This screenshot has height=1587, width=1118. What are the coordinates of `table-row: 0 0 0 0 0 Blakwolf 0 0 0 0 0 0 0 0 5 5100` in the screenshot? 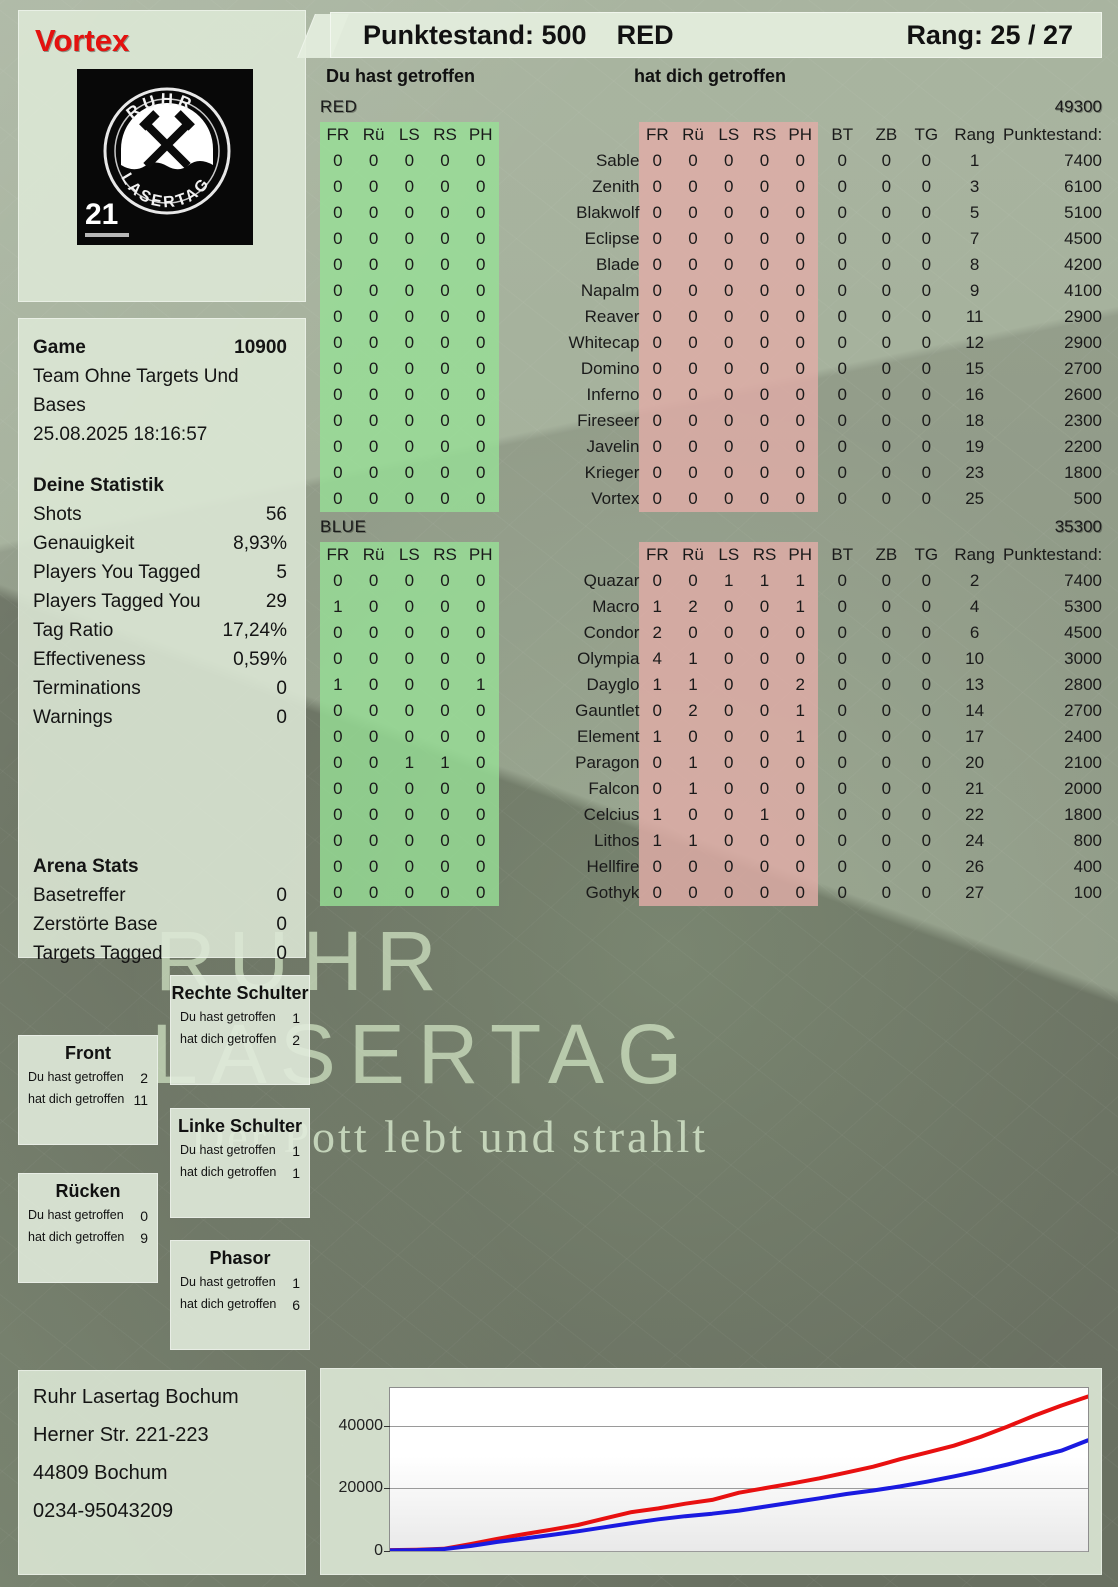 It's located at (711, 213).